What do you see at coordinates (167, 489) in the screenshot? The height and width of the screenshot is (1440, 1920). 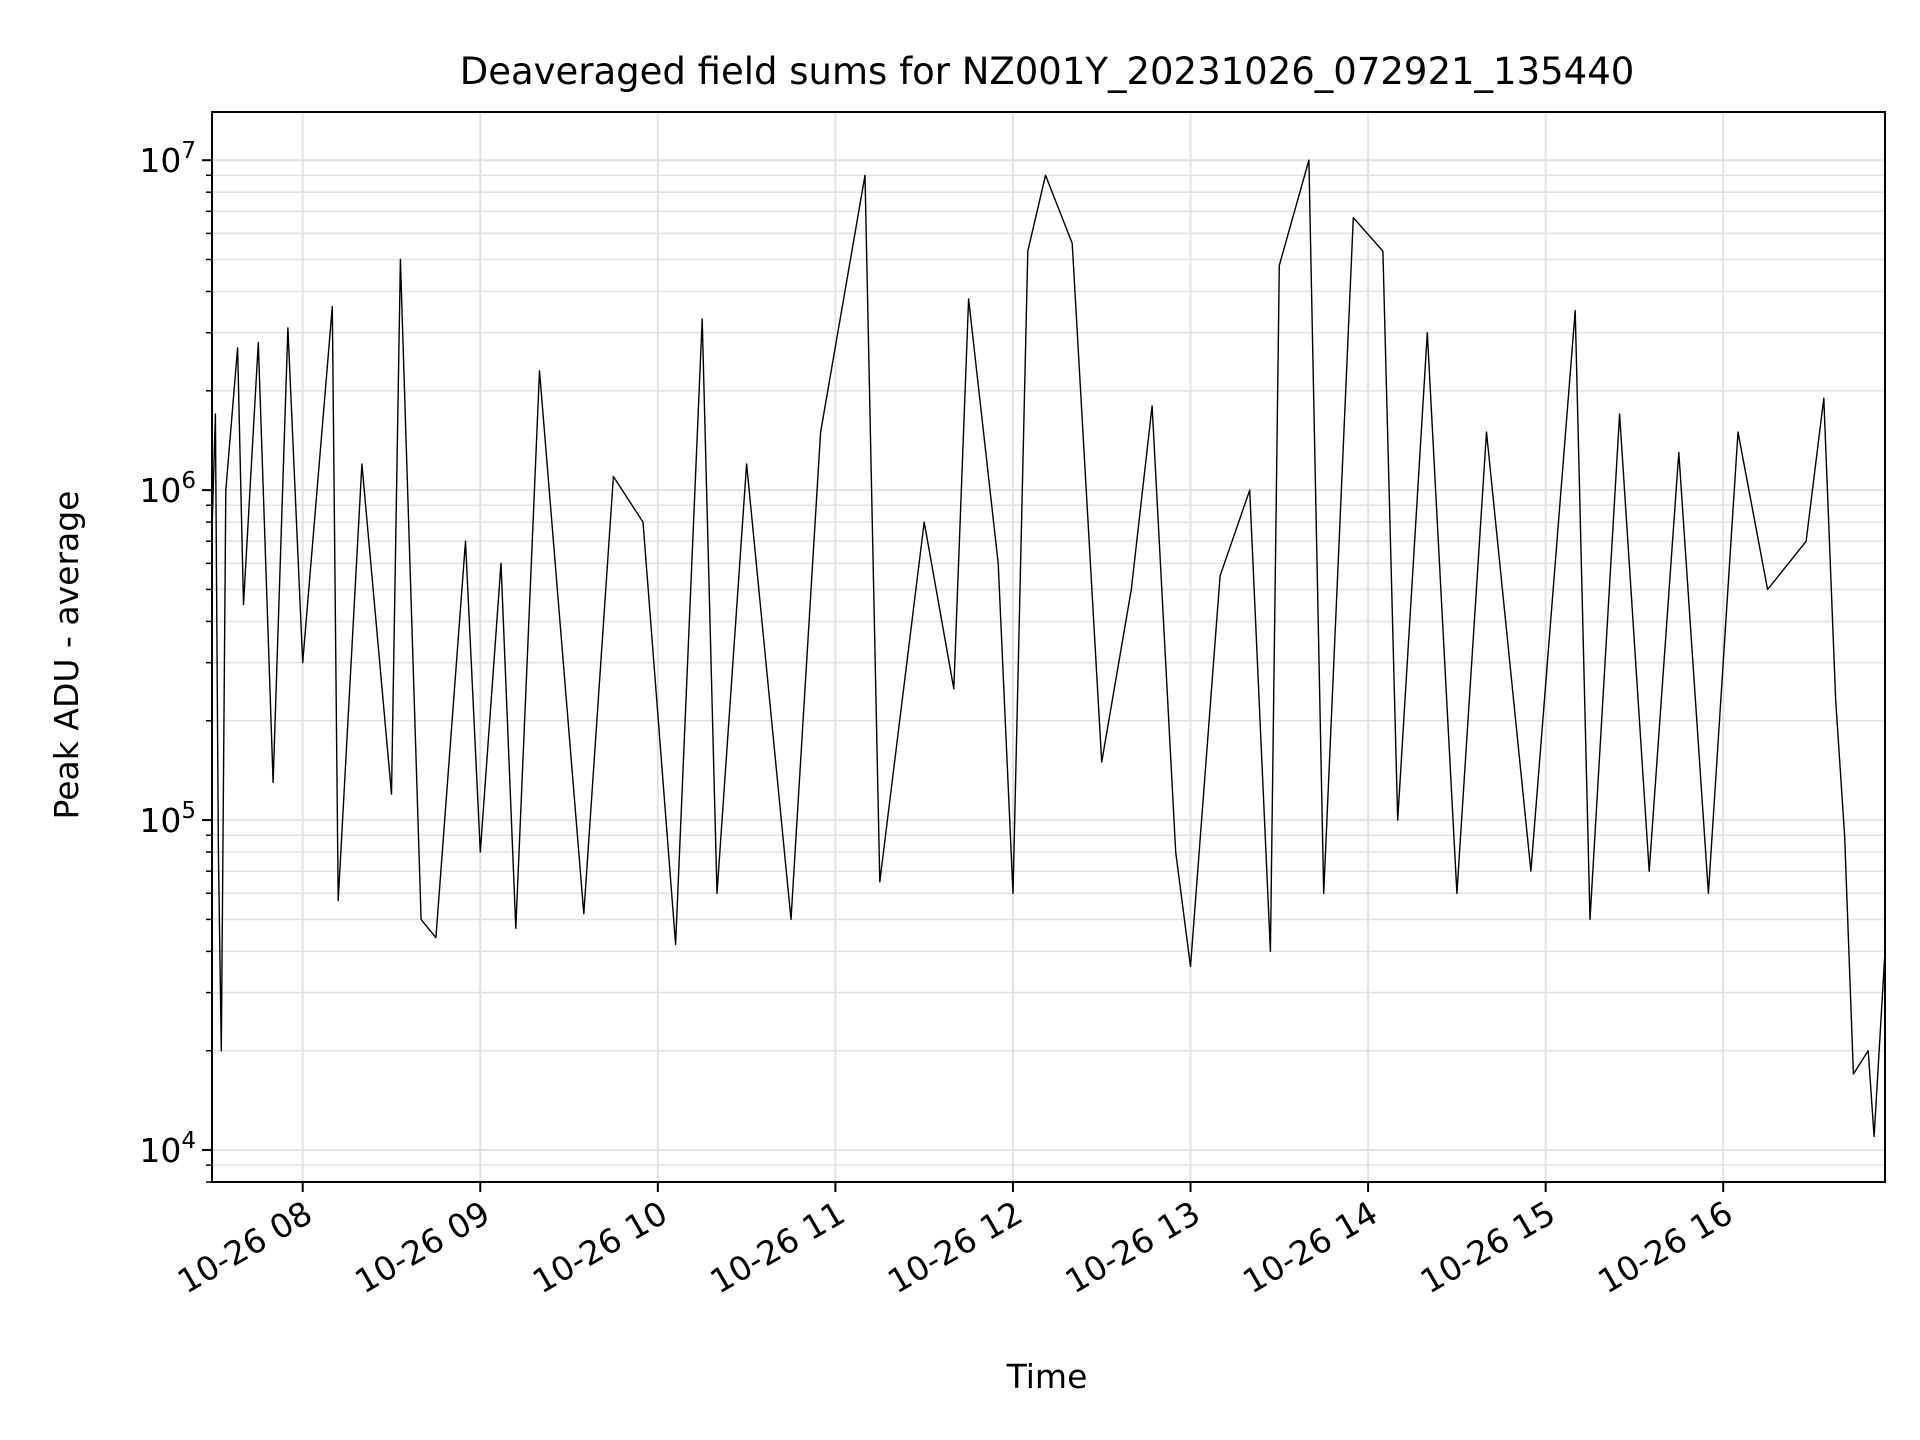 I see `y-tick-label: 106` at bounding box center [167, 489].